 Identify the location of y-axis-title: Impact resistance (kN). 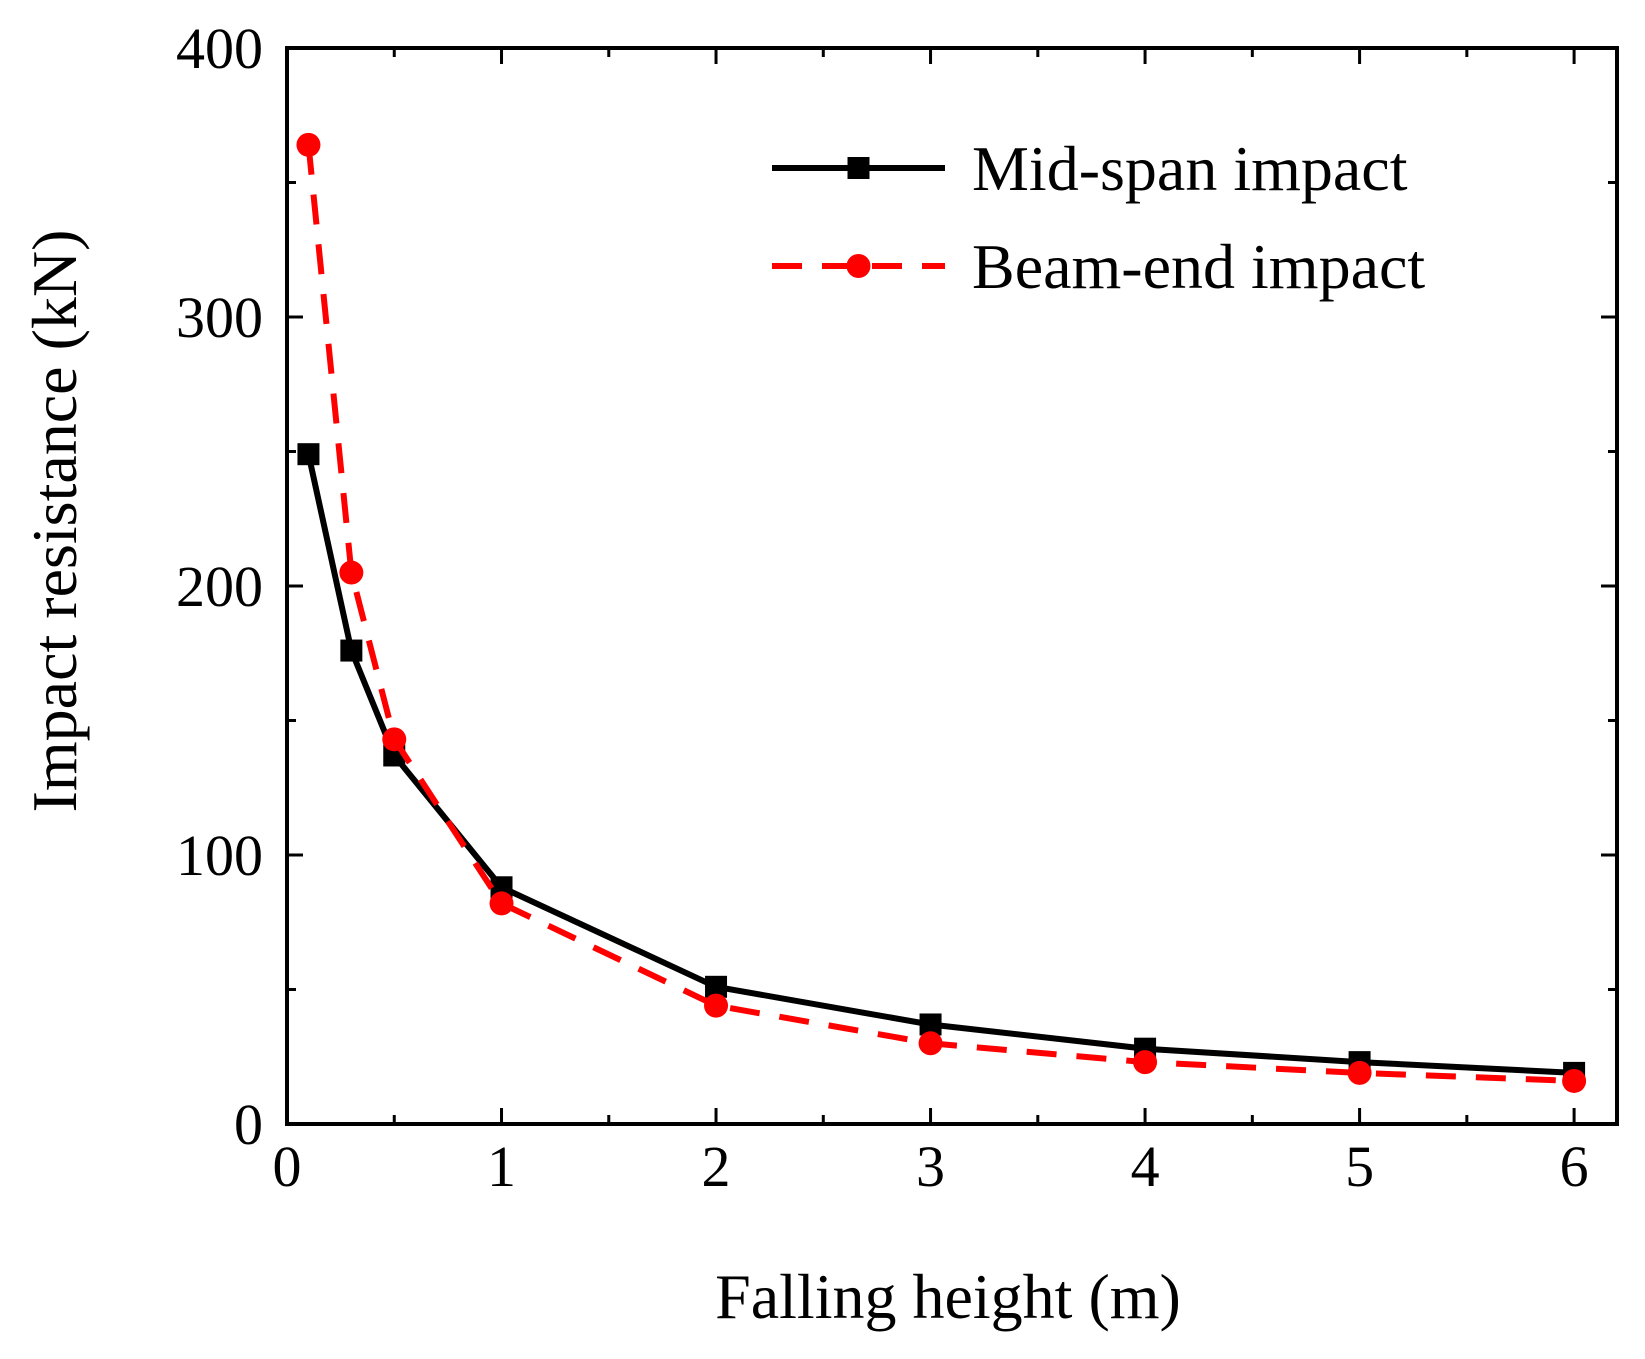
(54, 521).